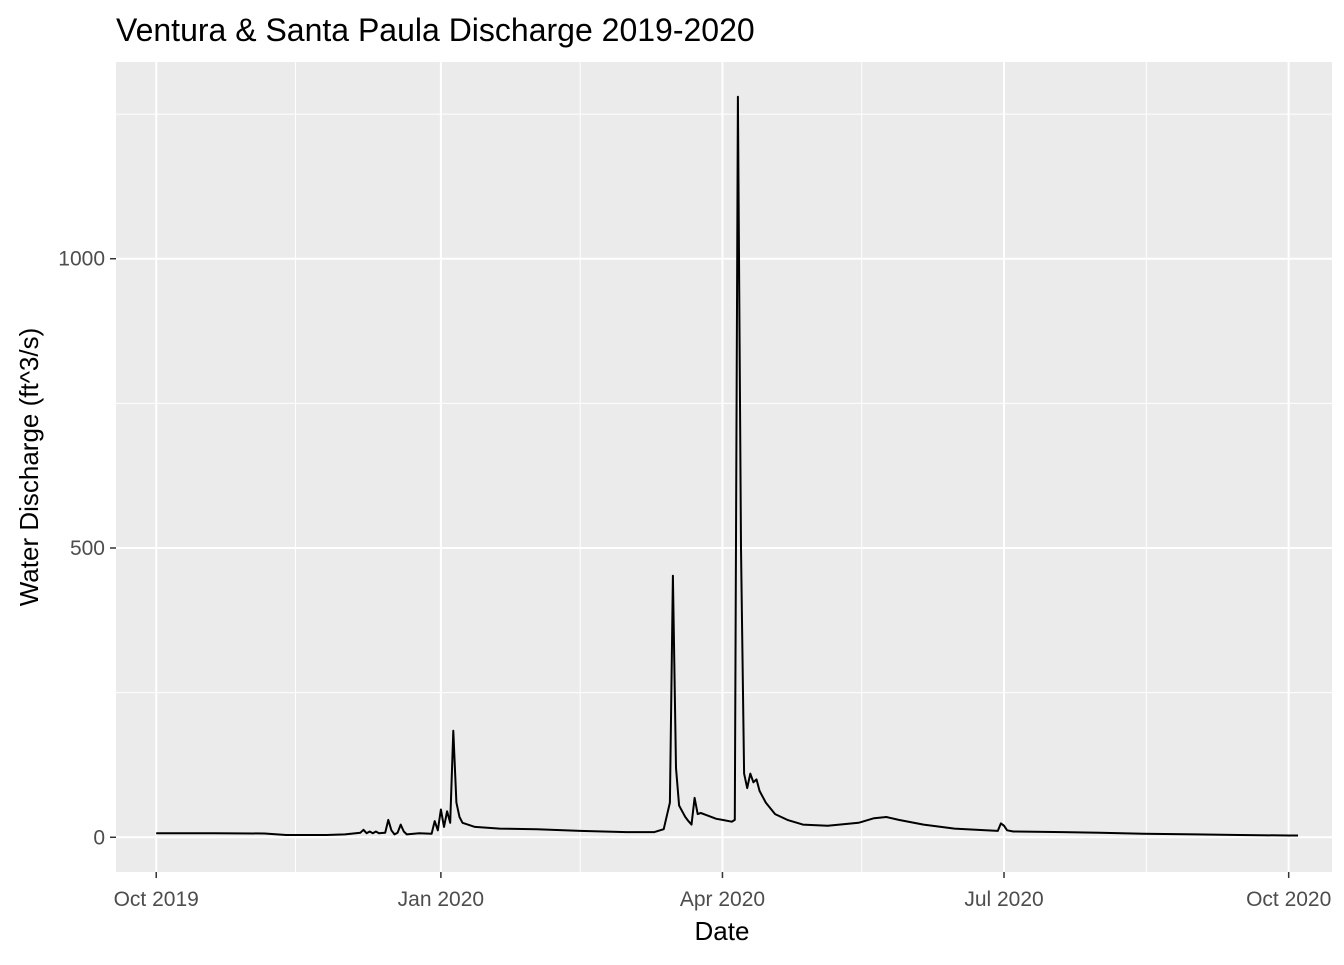 This screenshot has height=965, width=1344. I want to click on x-tick-label: Oct 2020, so click(1288, 899).